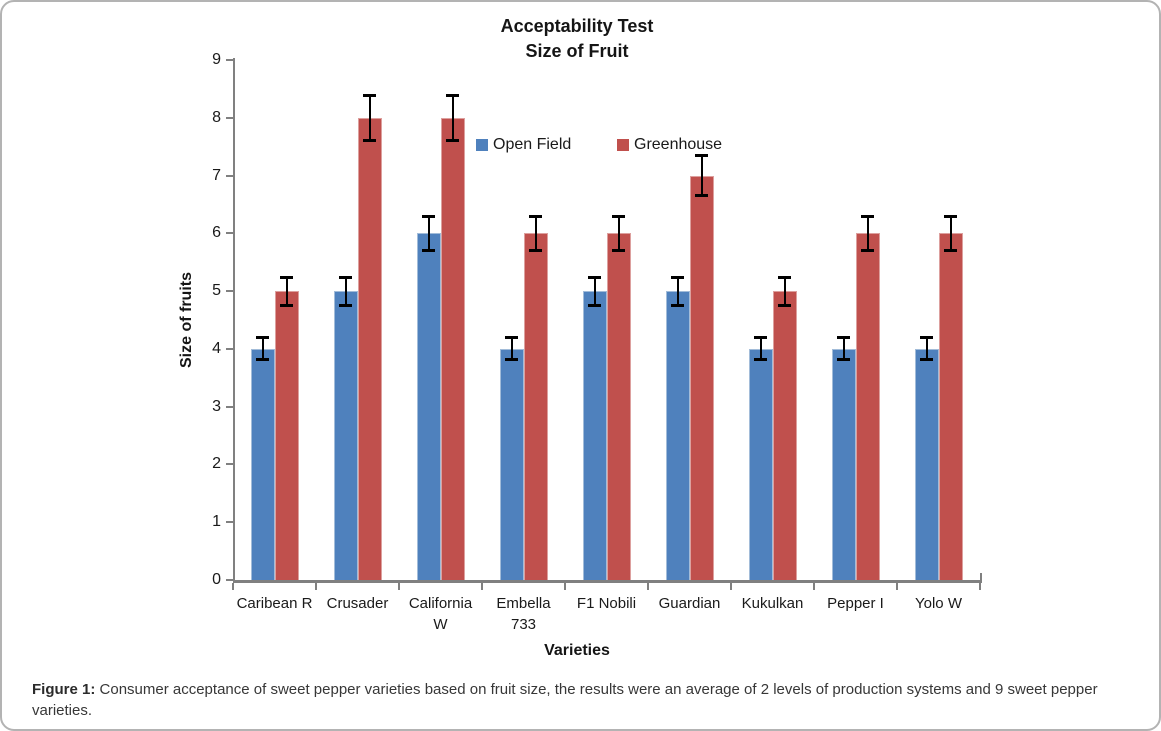  What do you see at coordinates (523, 614) in the screenshot?
I see `x-tick-label: Embella 733` at bounding box center [523, 614].